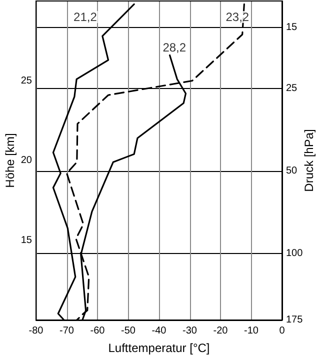  Describe the element at coordinates (26, 80) in the screenshot. I see `y-tick-label: 25` at that location.